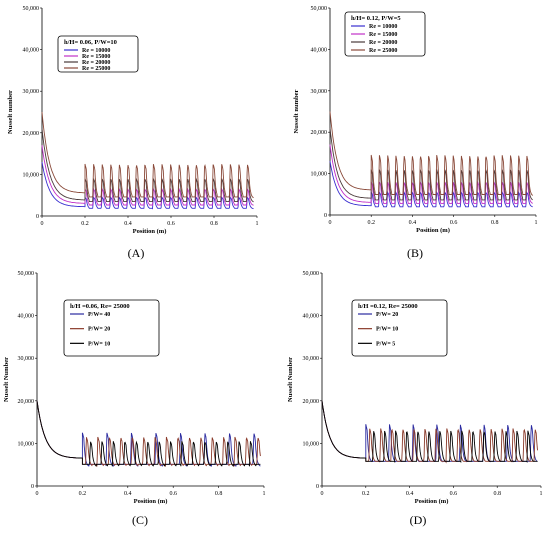 The width and height of the screenshot is (550, 534). What do you see at coordinates (140, 520) in the screenshot?
I see `panel-label: (C)` at bounding box center [140, 520].